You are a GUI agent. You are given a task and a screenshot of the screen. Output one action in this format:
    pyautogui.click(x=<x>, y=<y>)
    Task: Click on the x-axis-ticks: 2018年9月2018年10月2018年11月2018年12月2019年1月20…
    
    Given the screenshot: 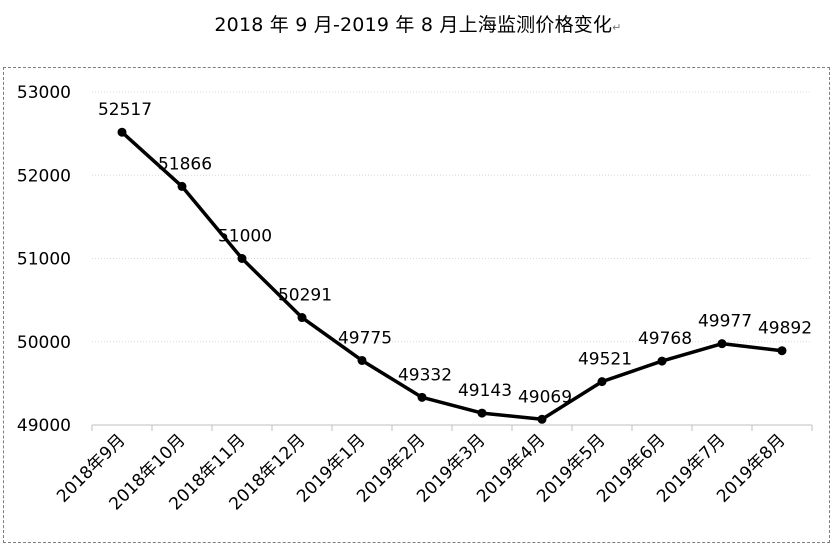 What is the action you would take?
    pyautogui.click(x=421, y=472)
    